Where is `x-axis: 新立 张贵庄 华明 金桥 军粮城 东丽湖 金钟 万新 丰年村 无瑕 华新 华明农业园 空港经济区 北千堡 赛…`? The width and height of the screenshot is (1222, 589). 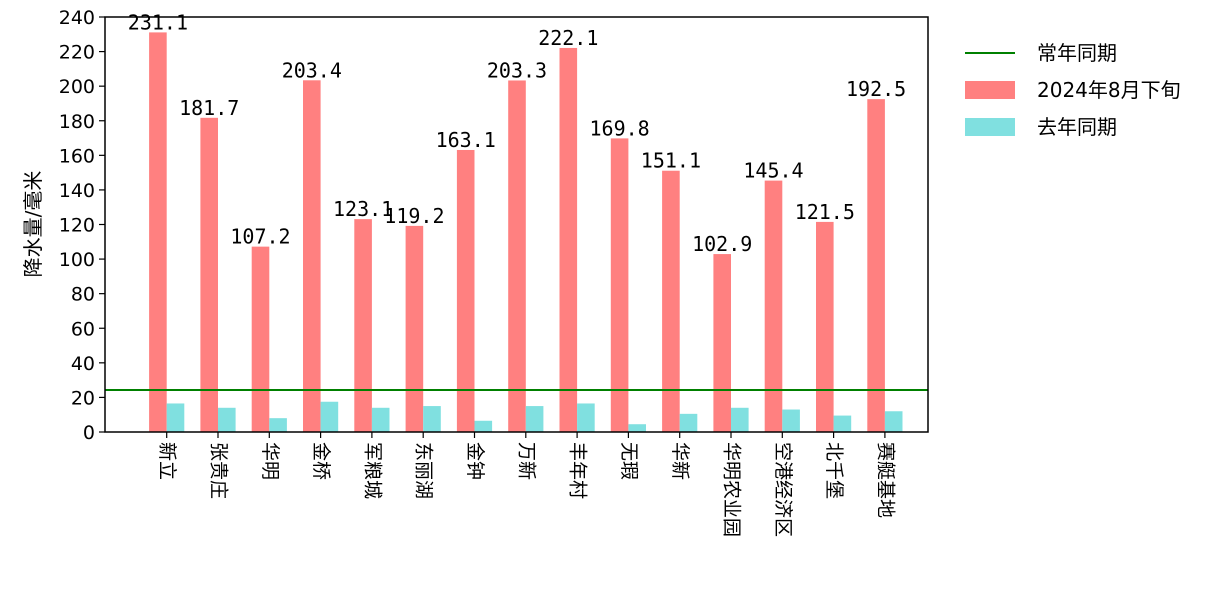 x-axis: 新立 张贵庄 华明 金桥 军粮城 东丽湖 金钟 万新 丰年村 无瑕 华新 华明农业园 空港经济区 北千堡 赛… is located at coordinates (526, 484).